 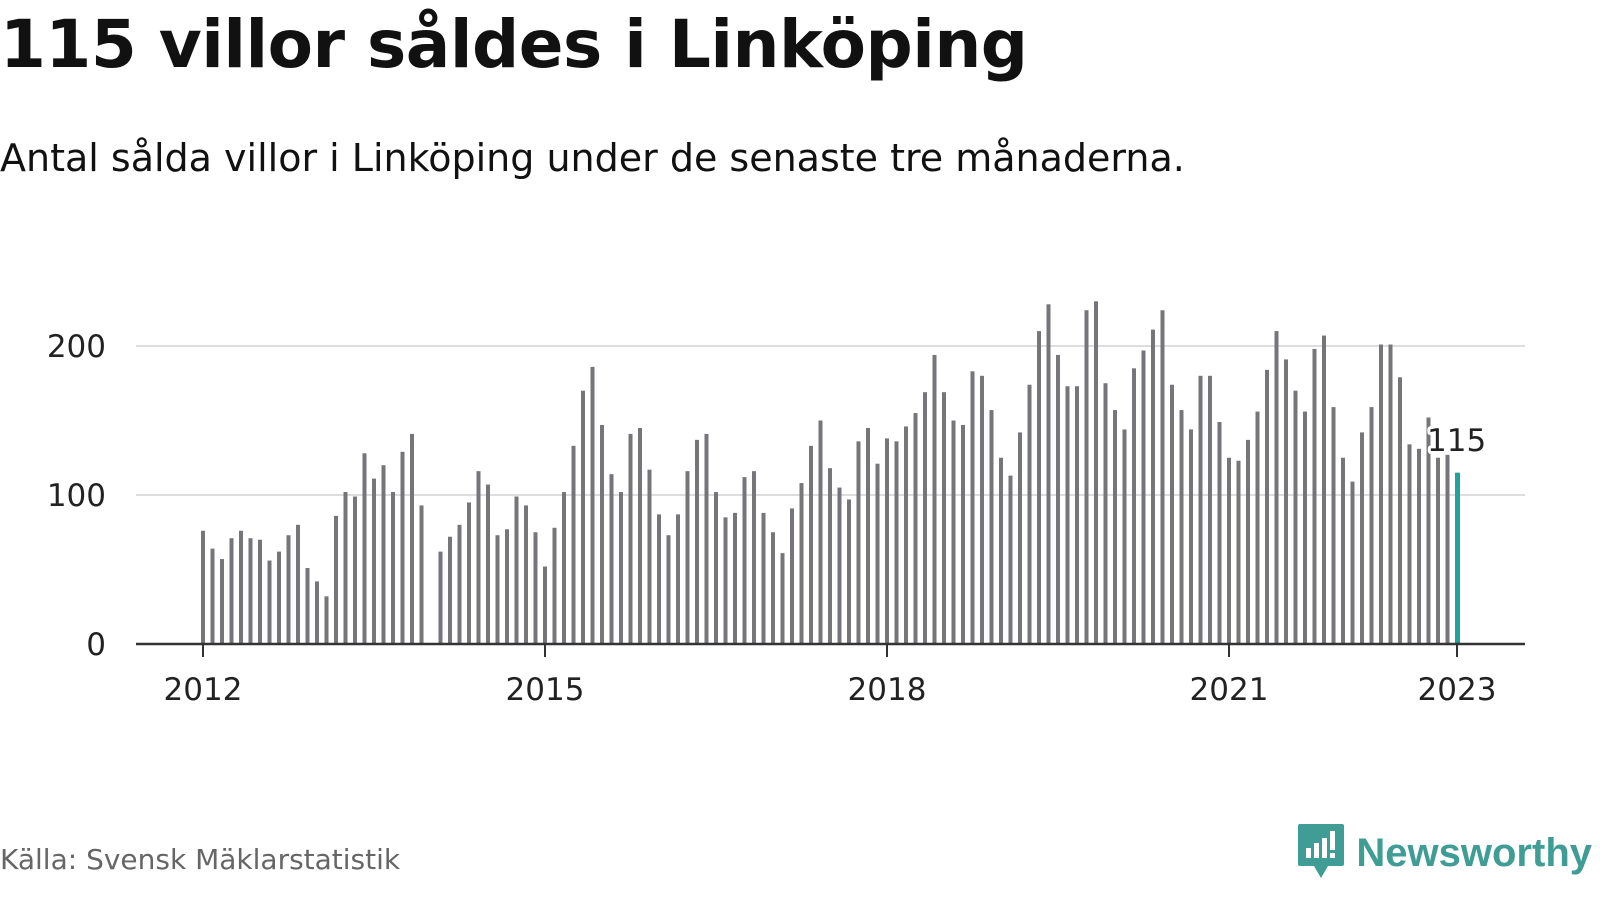 What do you see at coordinates (1444, 853) in the screenshot?
I see `brand-logo: Newsworthy` at bounding box center [1444, 853].